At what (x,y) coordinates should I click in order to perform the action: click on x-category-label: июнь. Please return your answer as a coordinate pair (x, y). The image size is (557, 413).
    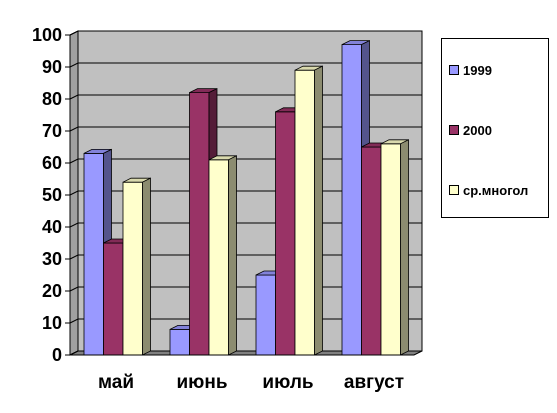
    Looking at the image, I should click on (201, 382).